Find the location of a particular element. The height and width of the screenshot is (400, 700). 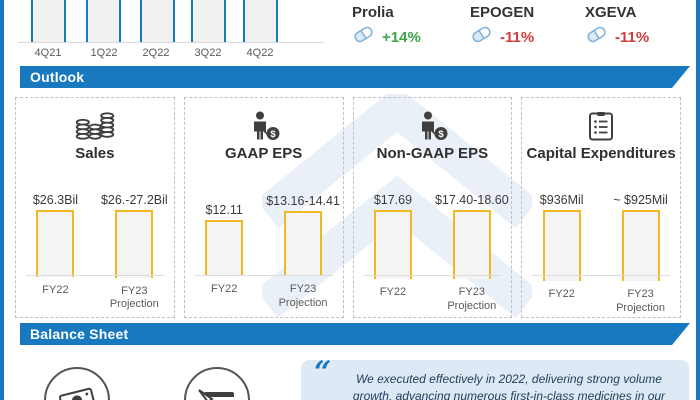

card-title: GAAP EPS is located at coordinates (264, 153).